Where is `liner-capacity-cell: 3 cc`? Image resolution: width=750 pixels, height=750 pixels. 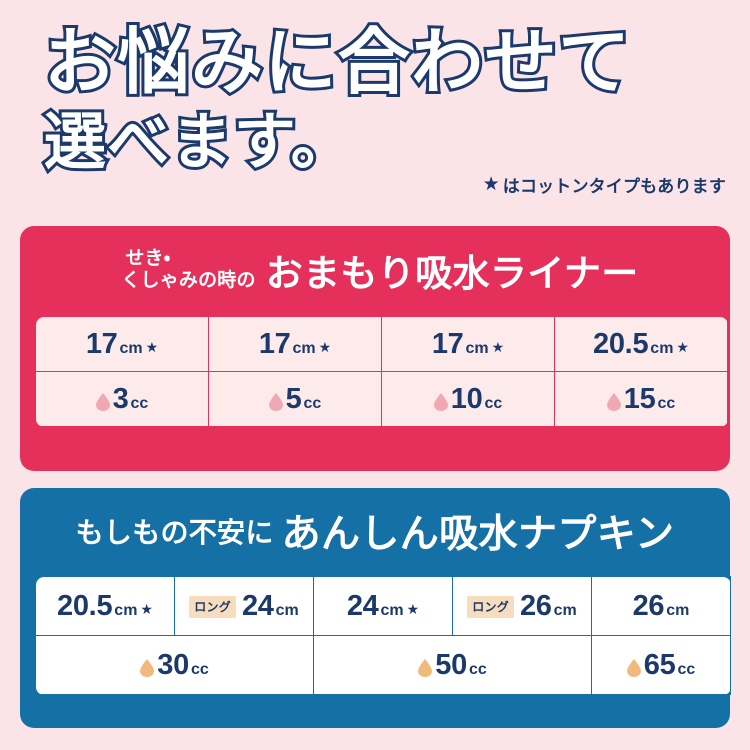
liner-capacity-cell: 3 cc is located at coordinates (122, 399).